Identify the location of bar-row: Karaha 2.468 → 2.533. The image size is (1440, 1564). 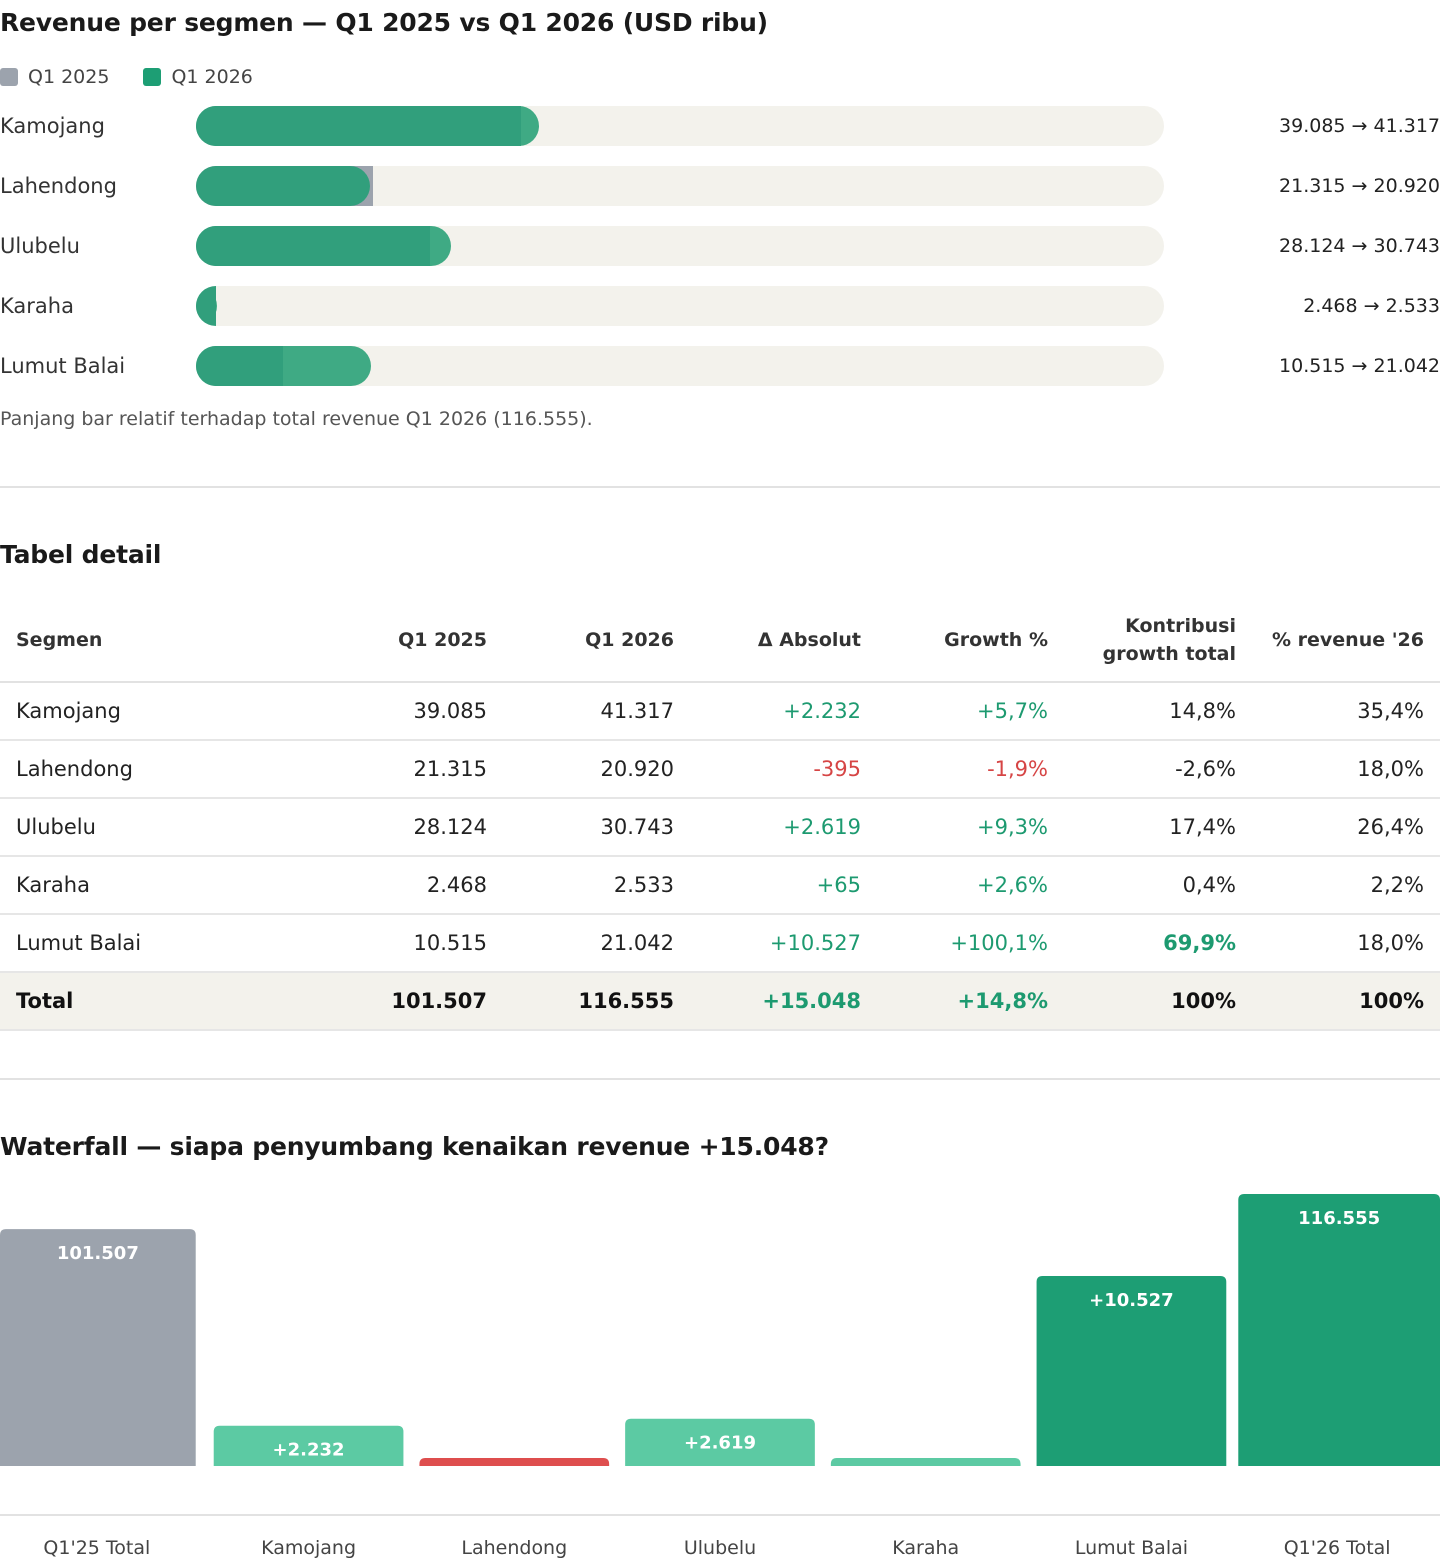
(720, 306).